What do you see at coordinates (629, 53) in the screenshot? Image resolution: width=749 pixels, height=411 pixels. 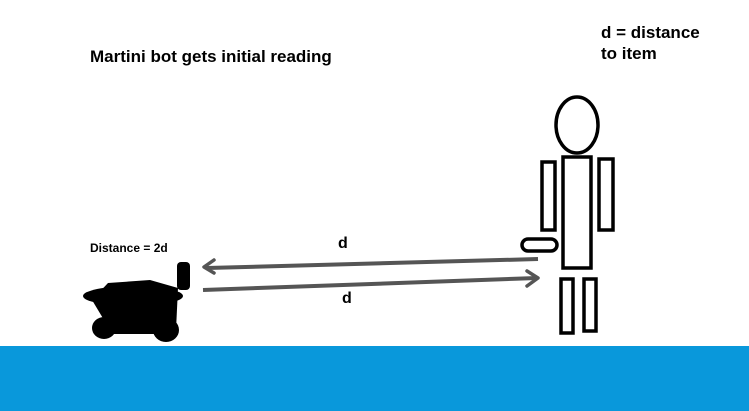 I see `legend-line-2: to item` at bounding box center [629, 53].